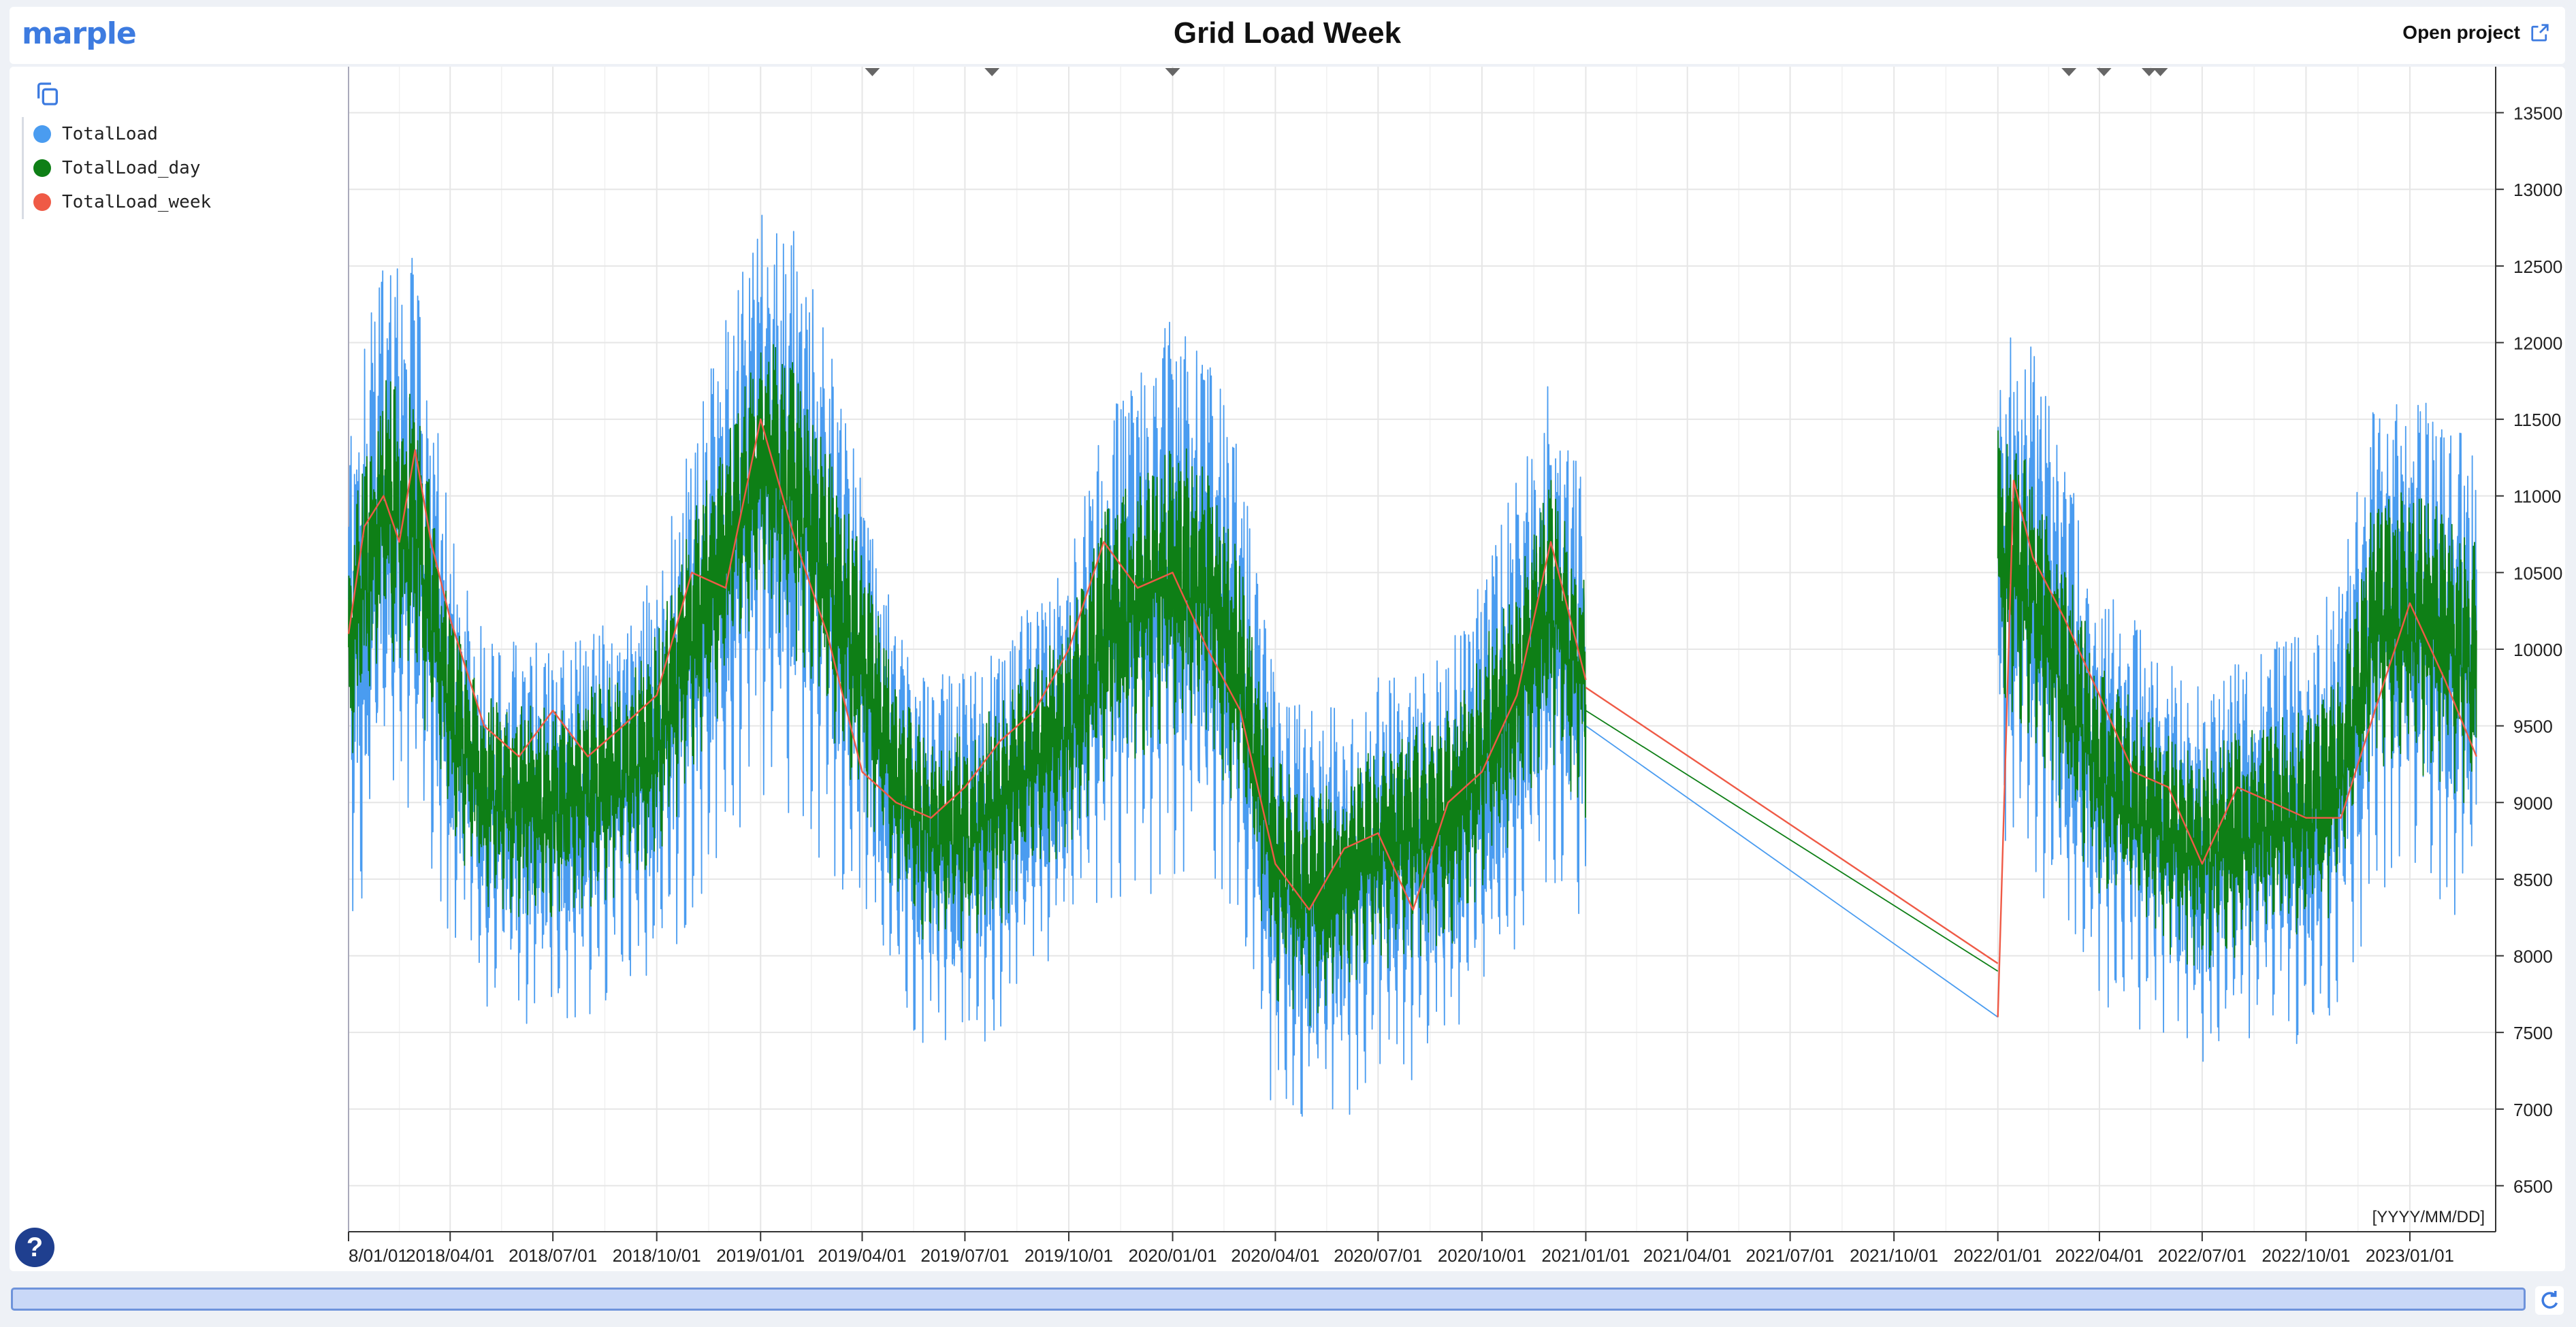  What do you see at coordinates (1275, 1255) in the screenshot?
I see `x-tick-label: 2020/04/01` at bounding box center [1275, 1255].